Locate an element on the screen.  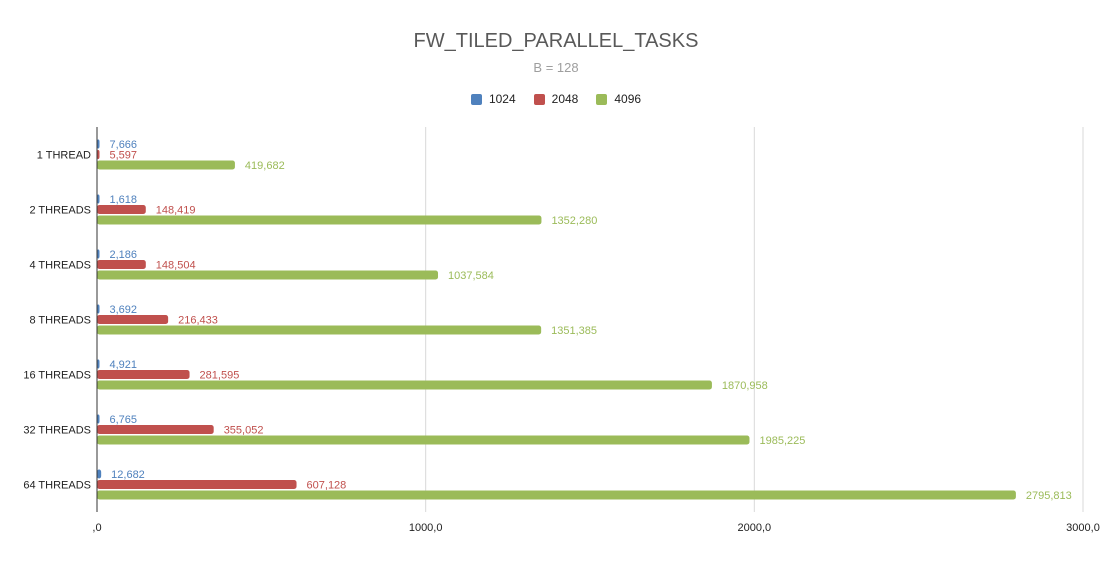
data-label: 607,128 is located at coordinates (327, 486).